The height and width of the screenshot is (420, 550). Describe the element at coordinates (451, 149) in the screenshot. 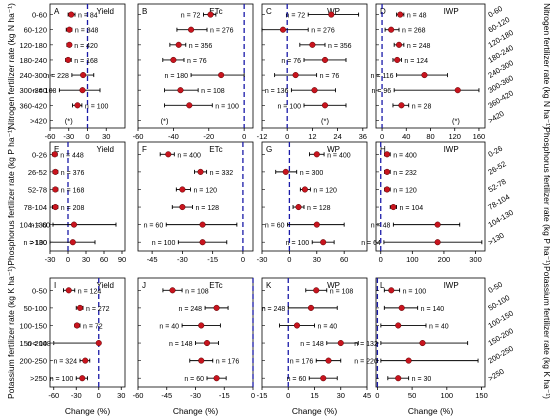

I see `panel-title: IWP` at that location.